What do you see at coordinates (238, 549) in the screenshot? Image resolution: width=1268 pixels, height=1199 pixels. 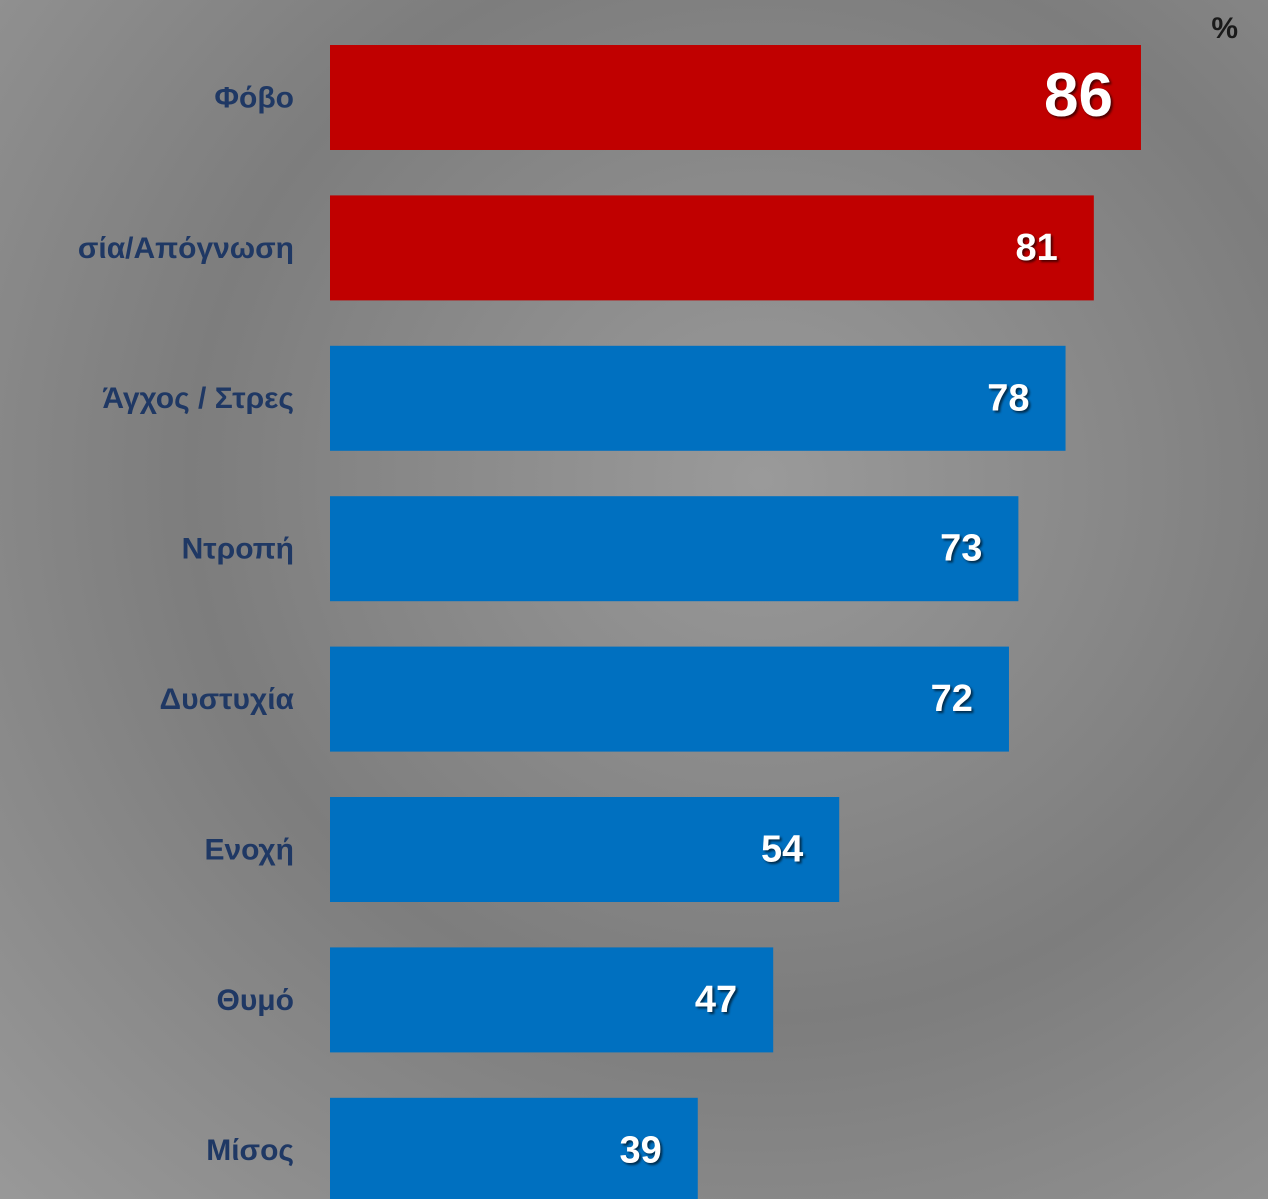 I see `category-label: Ντροπή` at bounding box center [238, 549].